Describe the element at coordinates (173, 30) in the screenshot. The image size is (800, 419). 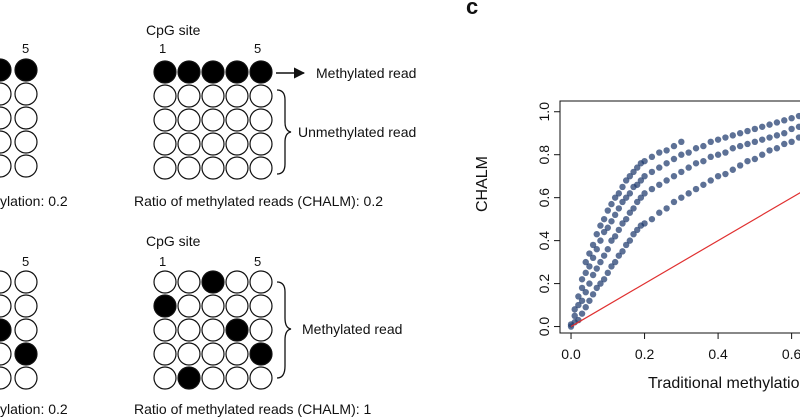
I see `top-cpg-site-label: CpG site` at that location.